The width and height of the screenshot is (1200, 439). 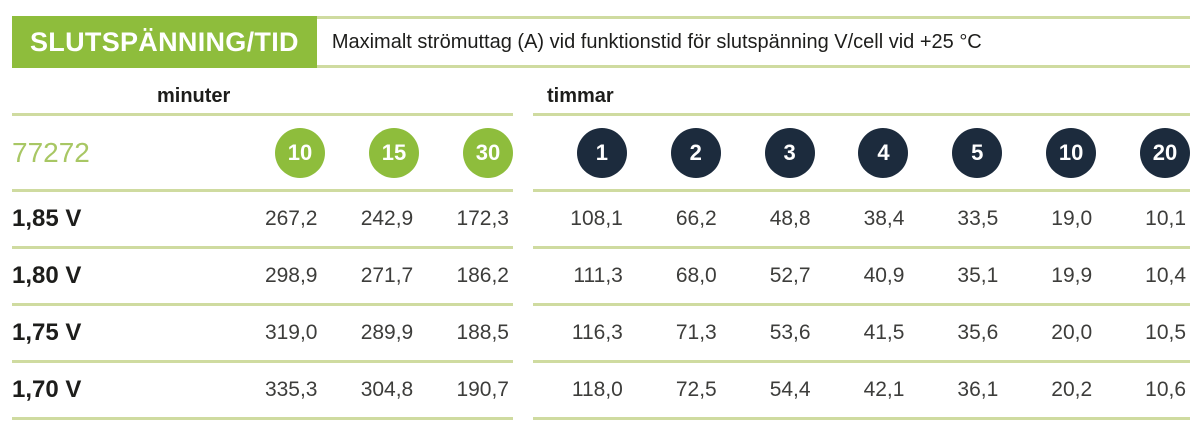 I want to click on col-header-hours-5: 5, so click(x=977, y=152).